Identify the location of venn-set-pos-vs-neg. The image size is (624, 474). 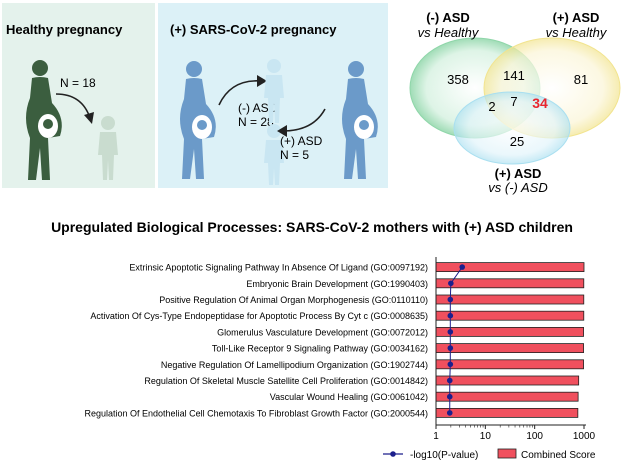
(512, 128).